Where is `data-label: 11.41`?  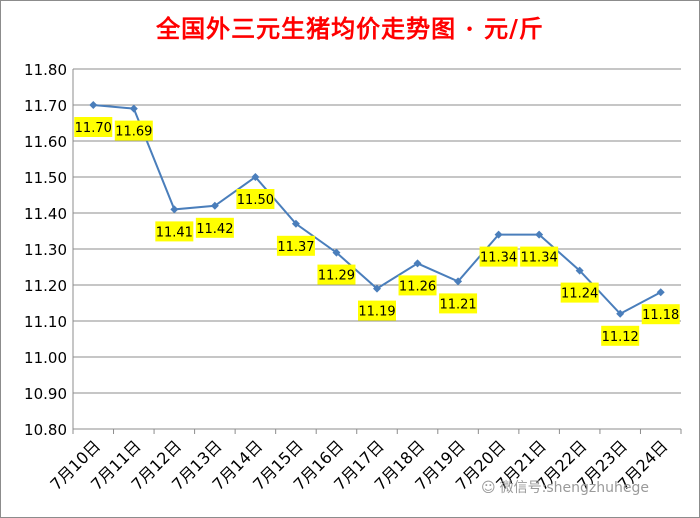 data-label: 11.41 is located at coordinates (174, 232).